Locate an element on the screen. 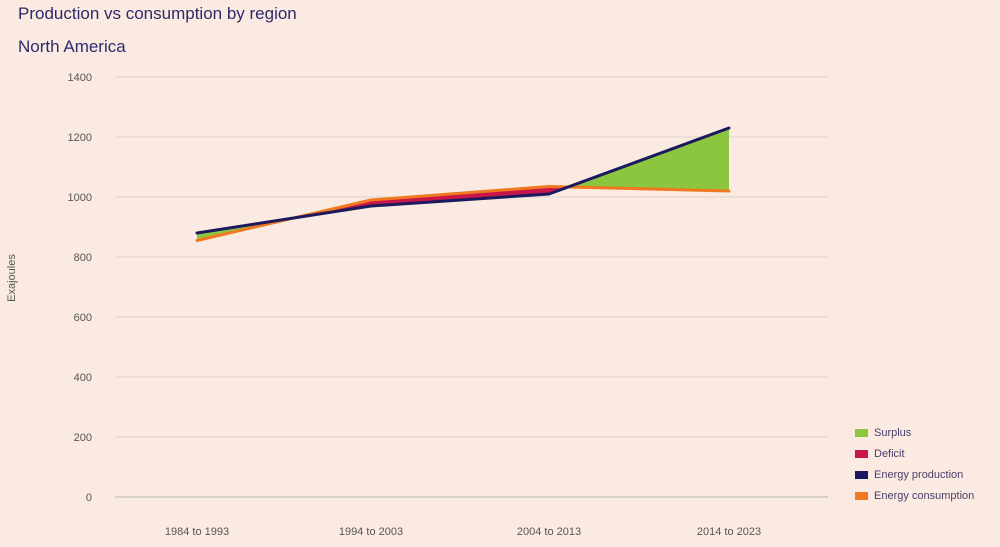 This screenshot has height=547, width=1000. y-tick-label: 200 is located at coordinates (83, 438).